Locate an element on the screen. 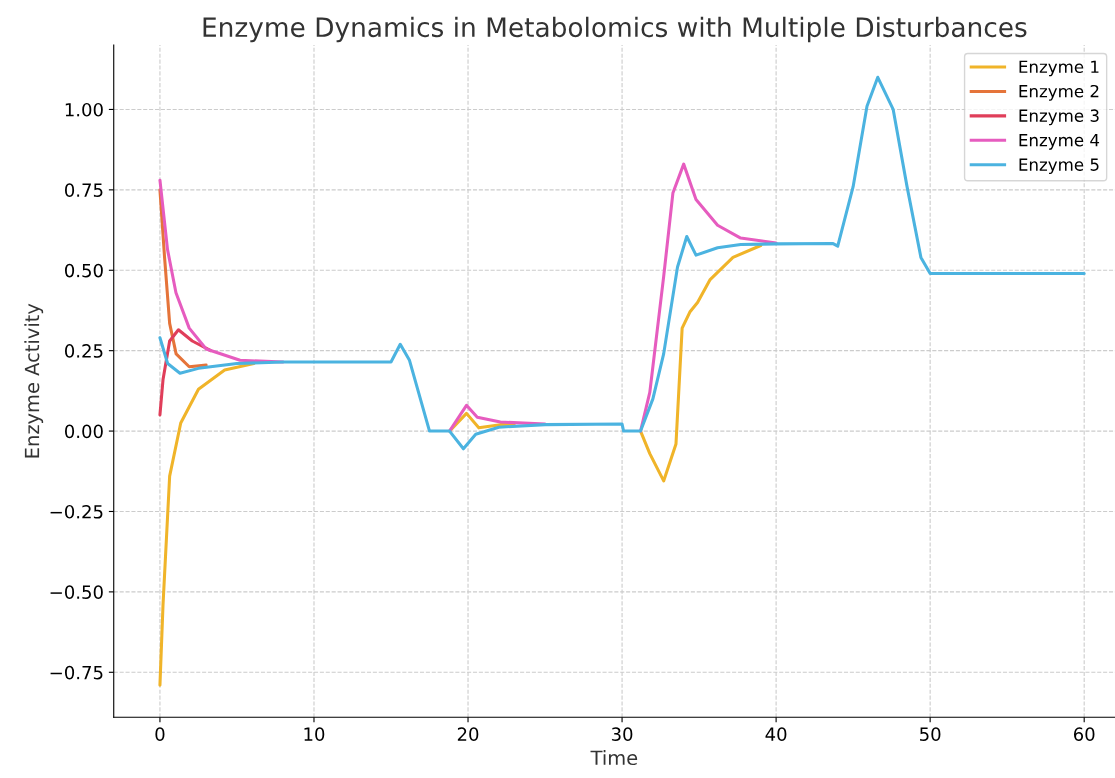  x-tick-label: 40 is located at coordinates (776, 734).